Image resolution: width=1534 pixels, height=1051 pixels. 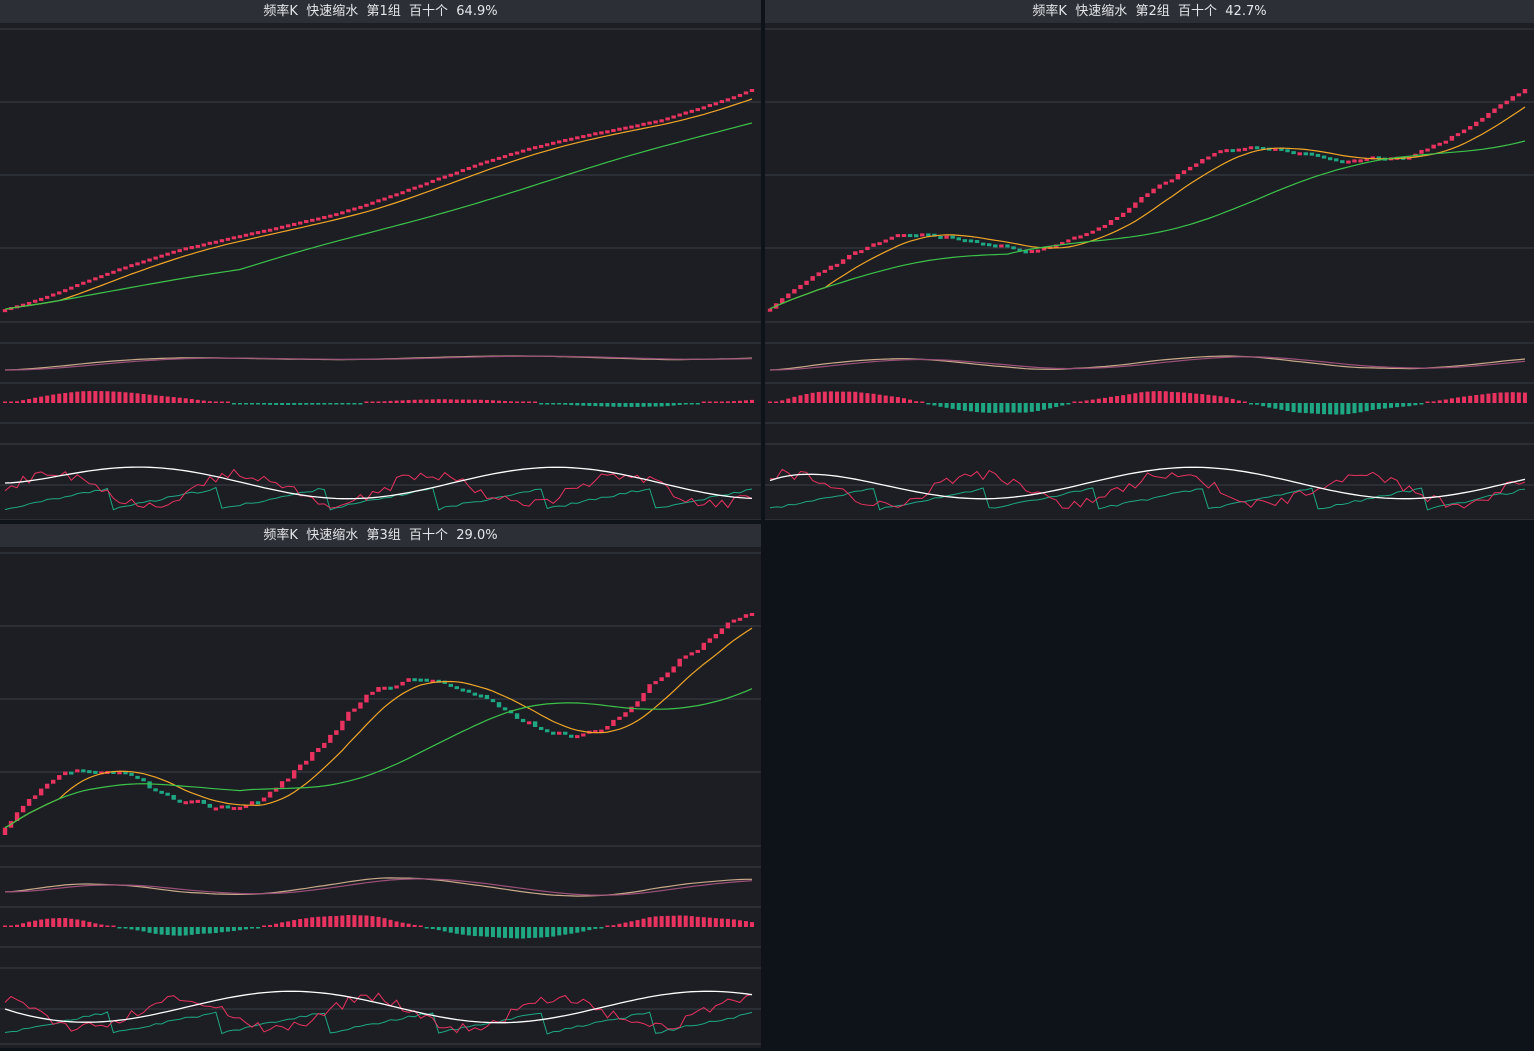 What do you see at coordinates (1147, 208) in the screenshot?
I see `ma-short-line` at bounding box center [1147, 208].